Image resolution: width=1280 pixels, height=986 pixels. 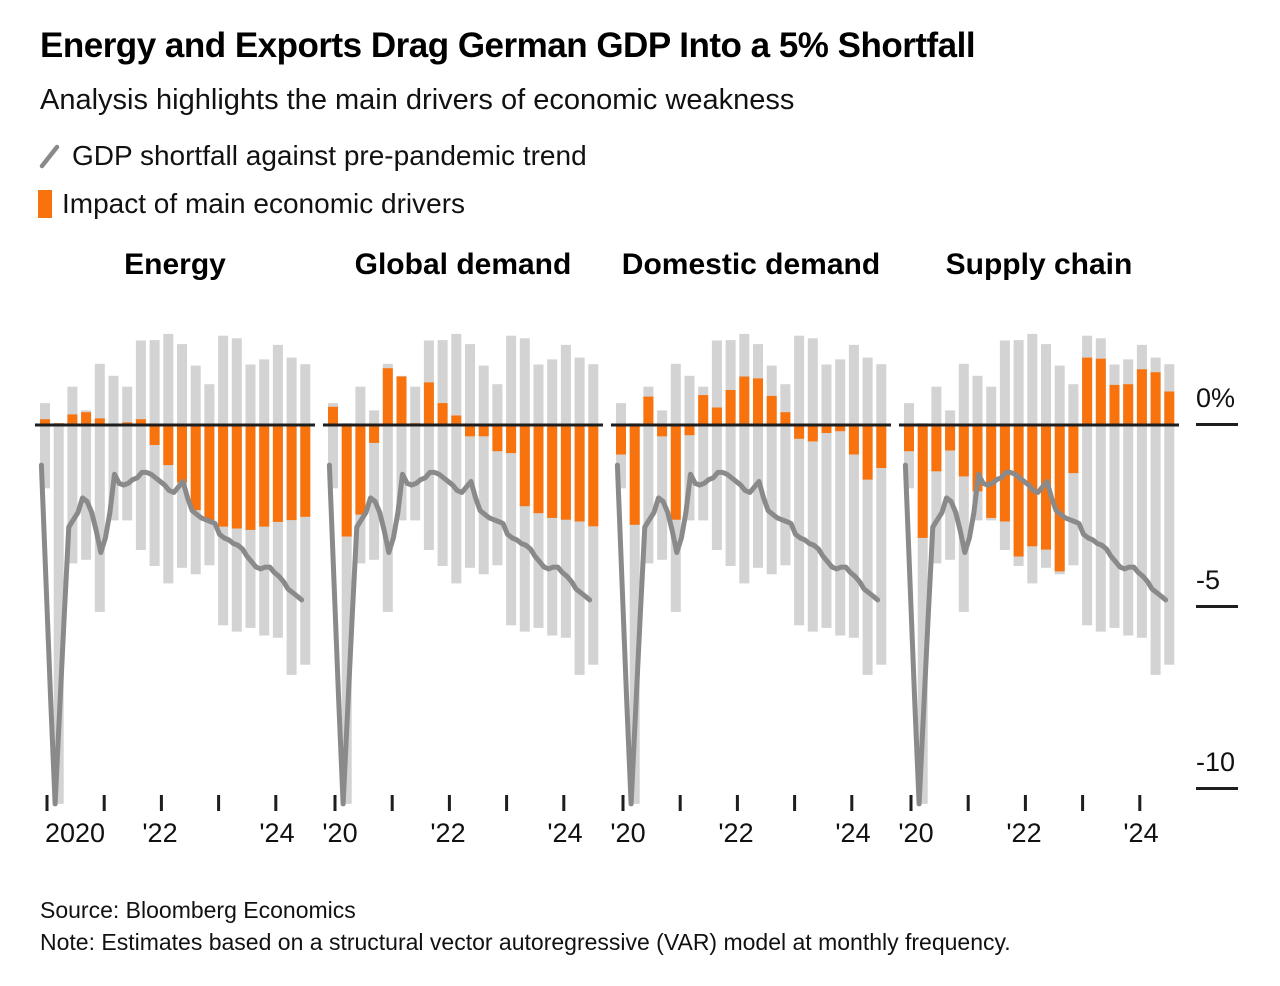 I want to click on panel-plot-energy, so click(x=175, y=572).